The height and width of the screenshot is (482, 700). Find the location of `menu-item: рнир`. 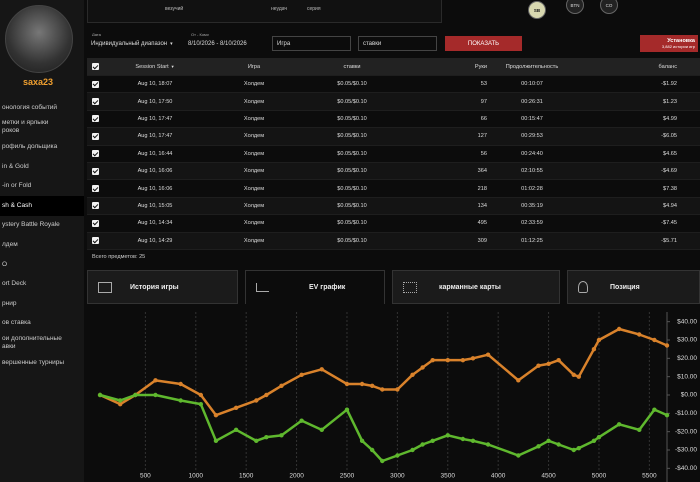

menu-item: рнир is located at coordinates (9, 303).